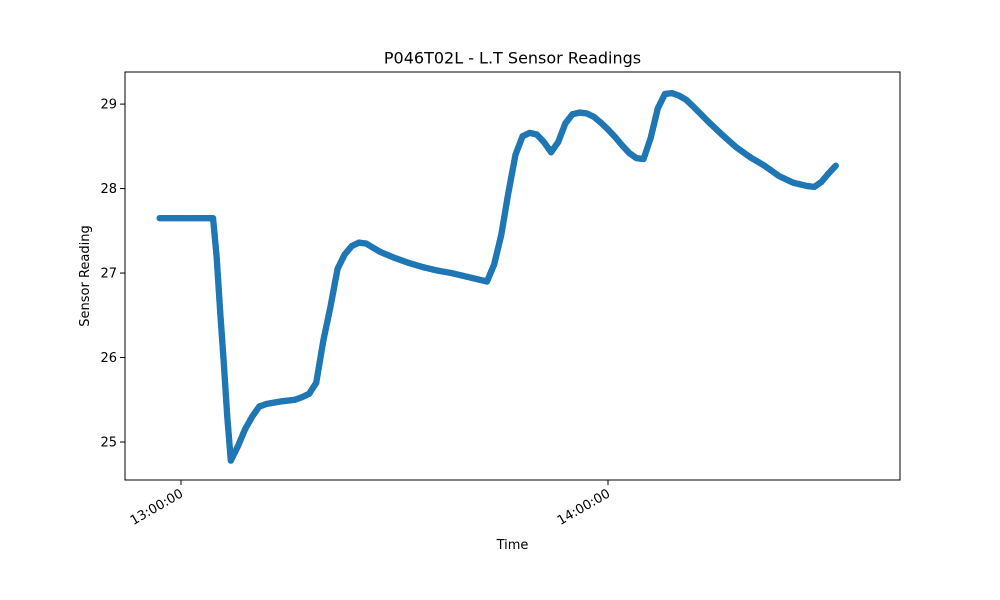 The height and width of the screenshot is (600, 1000). What do you see at coordinates (584, 507) in the screenshot?
I see `x-tick-label: 14:00:00` at bounding box center [584, 507].